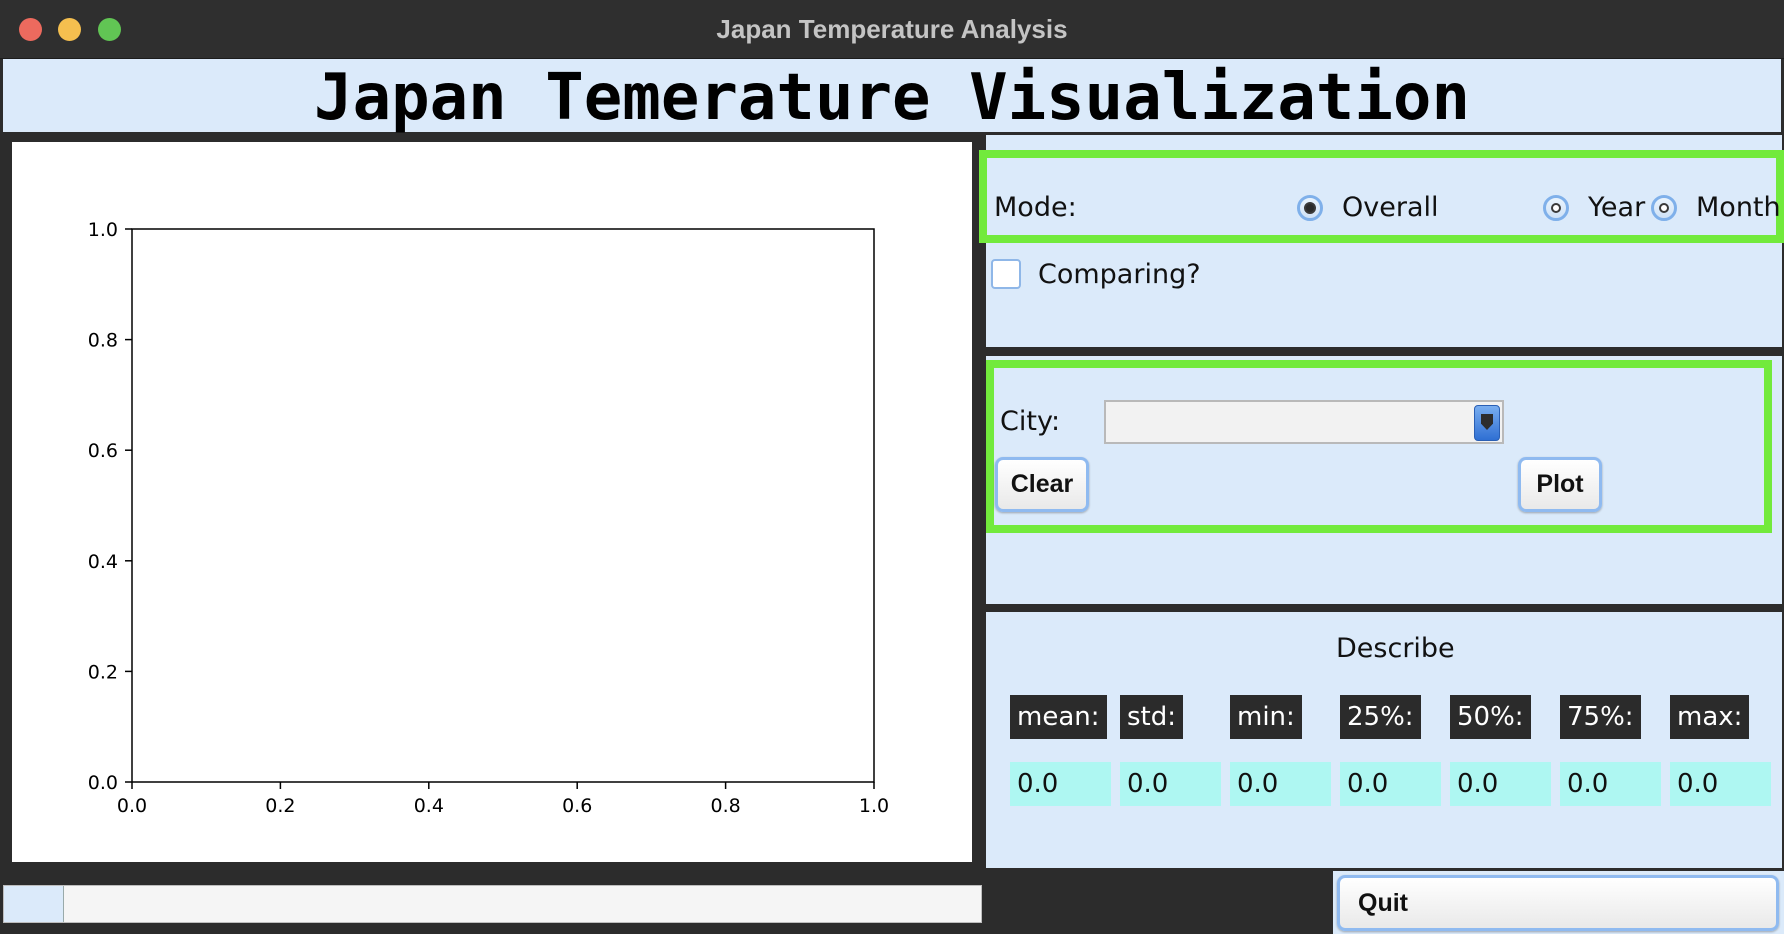 The width and height of the screenshot is (1784, 934). What do you see at coordinates (1058, 717) in the screenshot?
I see `stat-key-mean: mean:` at bounding box center [1058, 717].